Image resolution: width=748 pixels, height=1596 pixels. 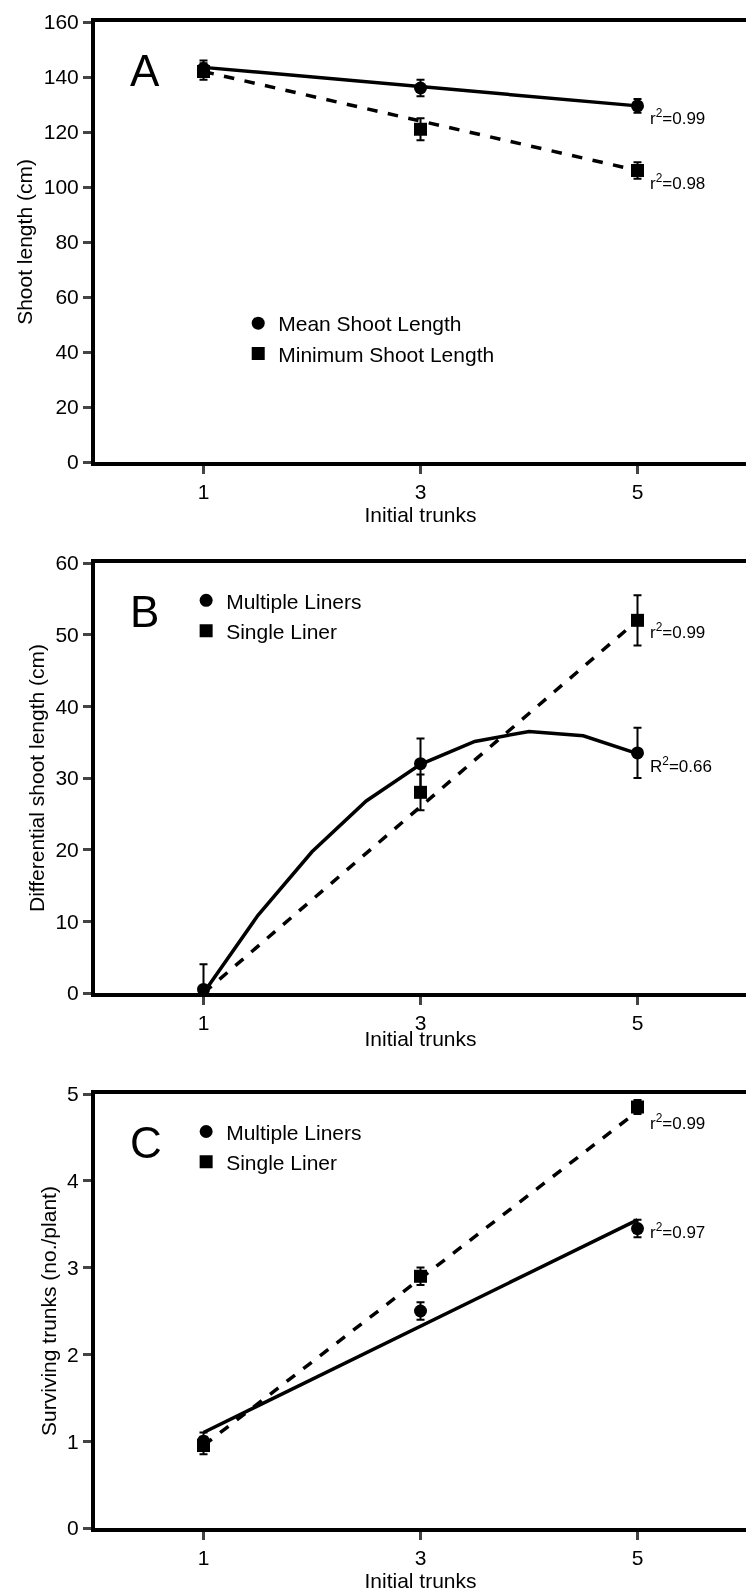 I want to click on y-tick-label: 10, so click(x=67, y=921).